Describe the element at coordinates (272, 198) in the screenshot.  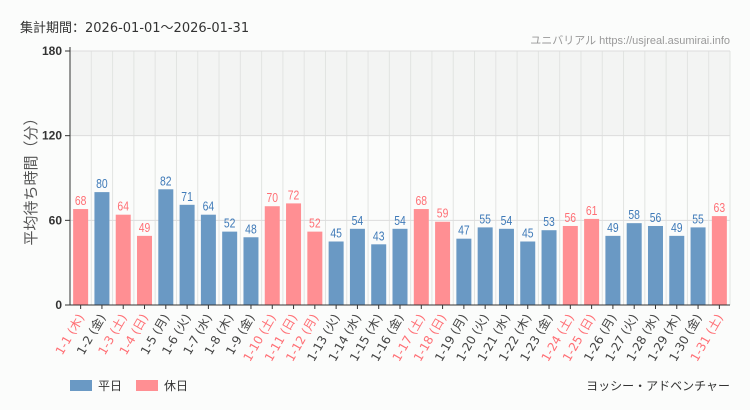
I see `data-label: 70` at that location.